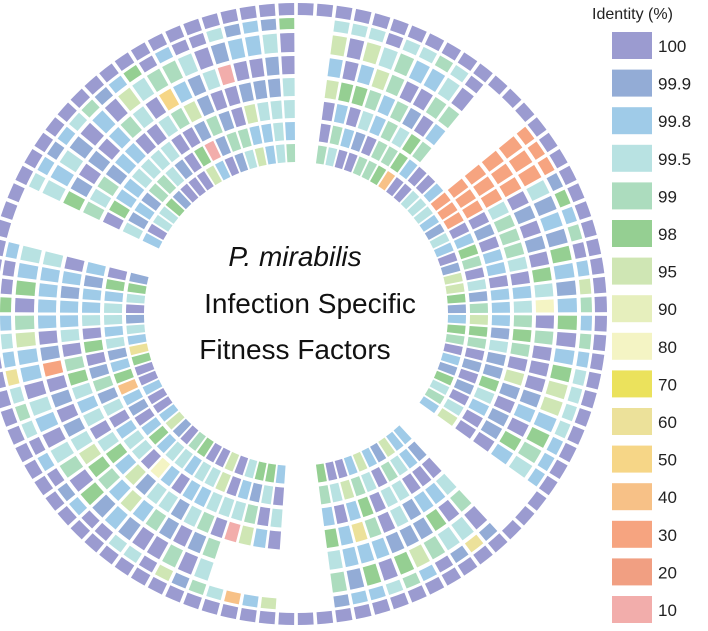 This screenshot has height=631, width=708. What do you see at coordinates (347, 138) in the screenshot?
I see `cell-r6-s4` at bounding box center [347, 138].